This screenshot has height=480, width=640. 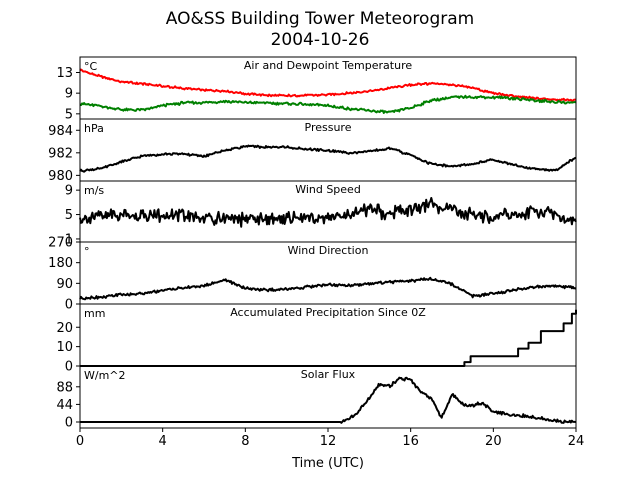 I want to click on panel-2: 980 982 984 hPa Pressure, so click(x=312, y=151).